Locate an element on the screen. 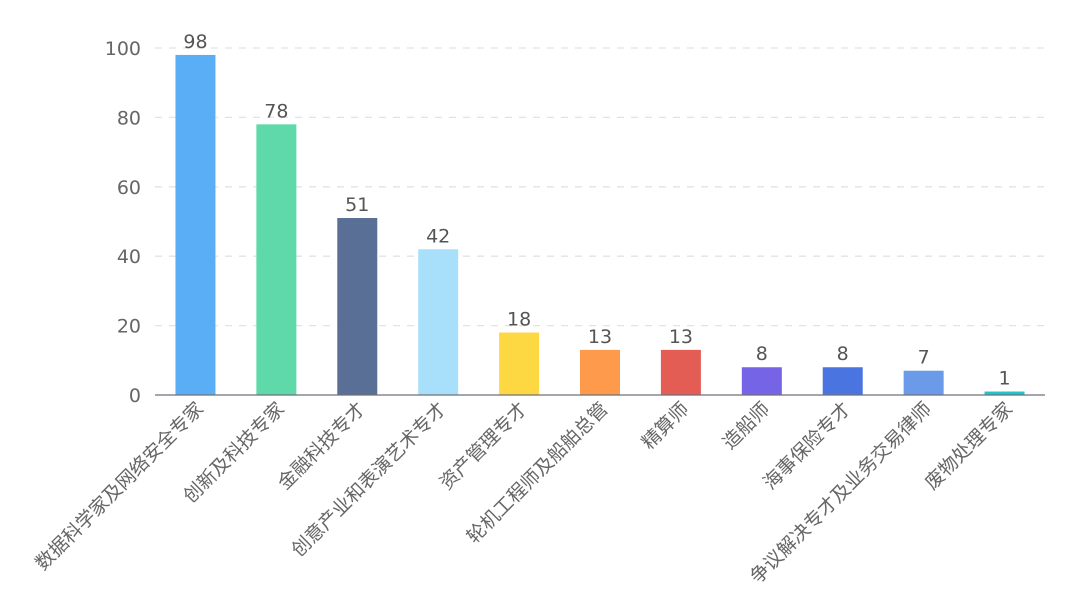 The image size is (1080, 616). data-label: 51 is located at coordinates (357, 205).